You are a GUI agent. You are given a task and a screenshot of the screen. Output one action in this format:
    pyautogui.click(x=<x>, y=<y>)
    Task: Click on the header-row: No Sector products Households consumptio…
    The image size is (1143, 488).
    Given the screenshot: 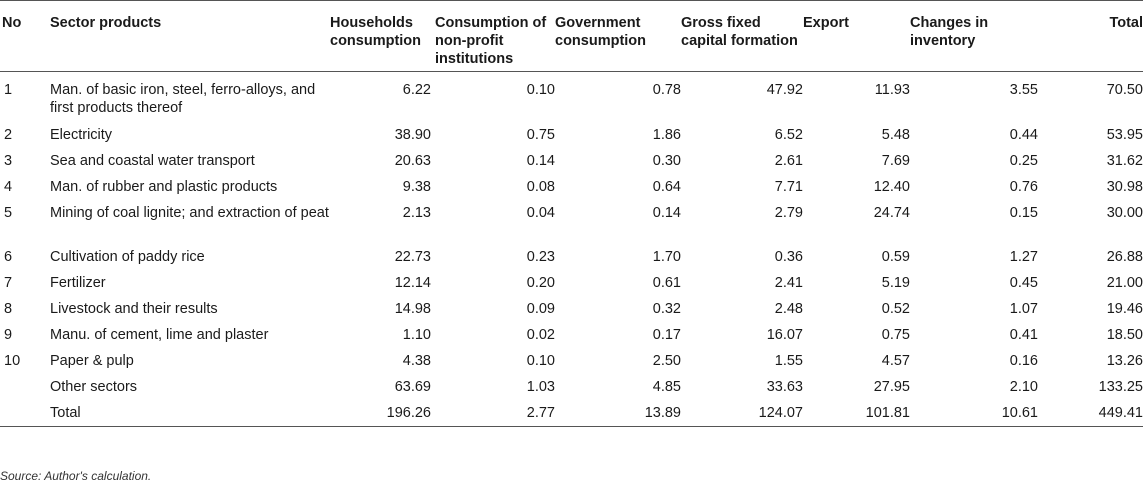 What is the action you would take?
    pyautogui.click(x=571, y=36)
    